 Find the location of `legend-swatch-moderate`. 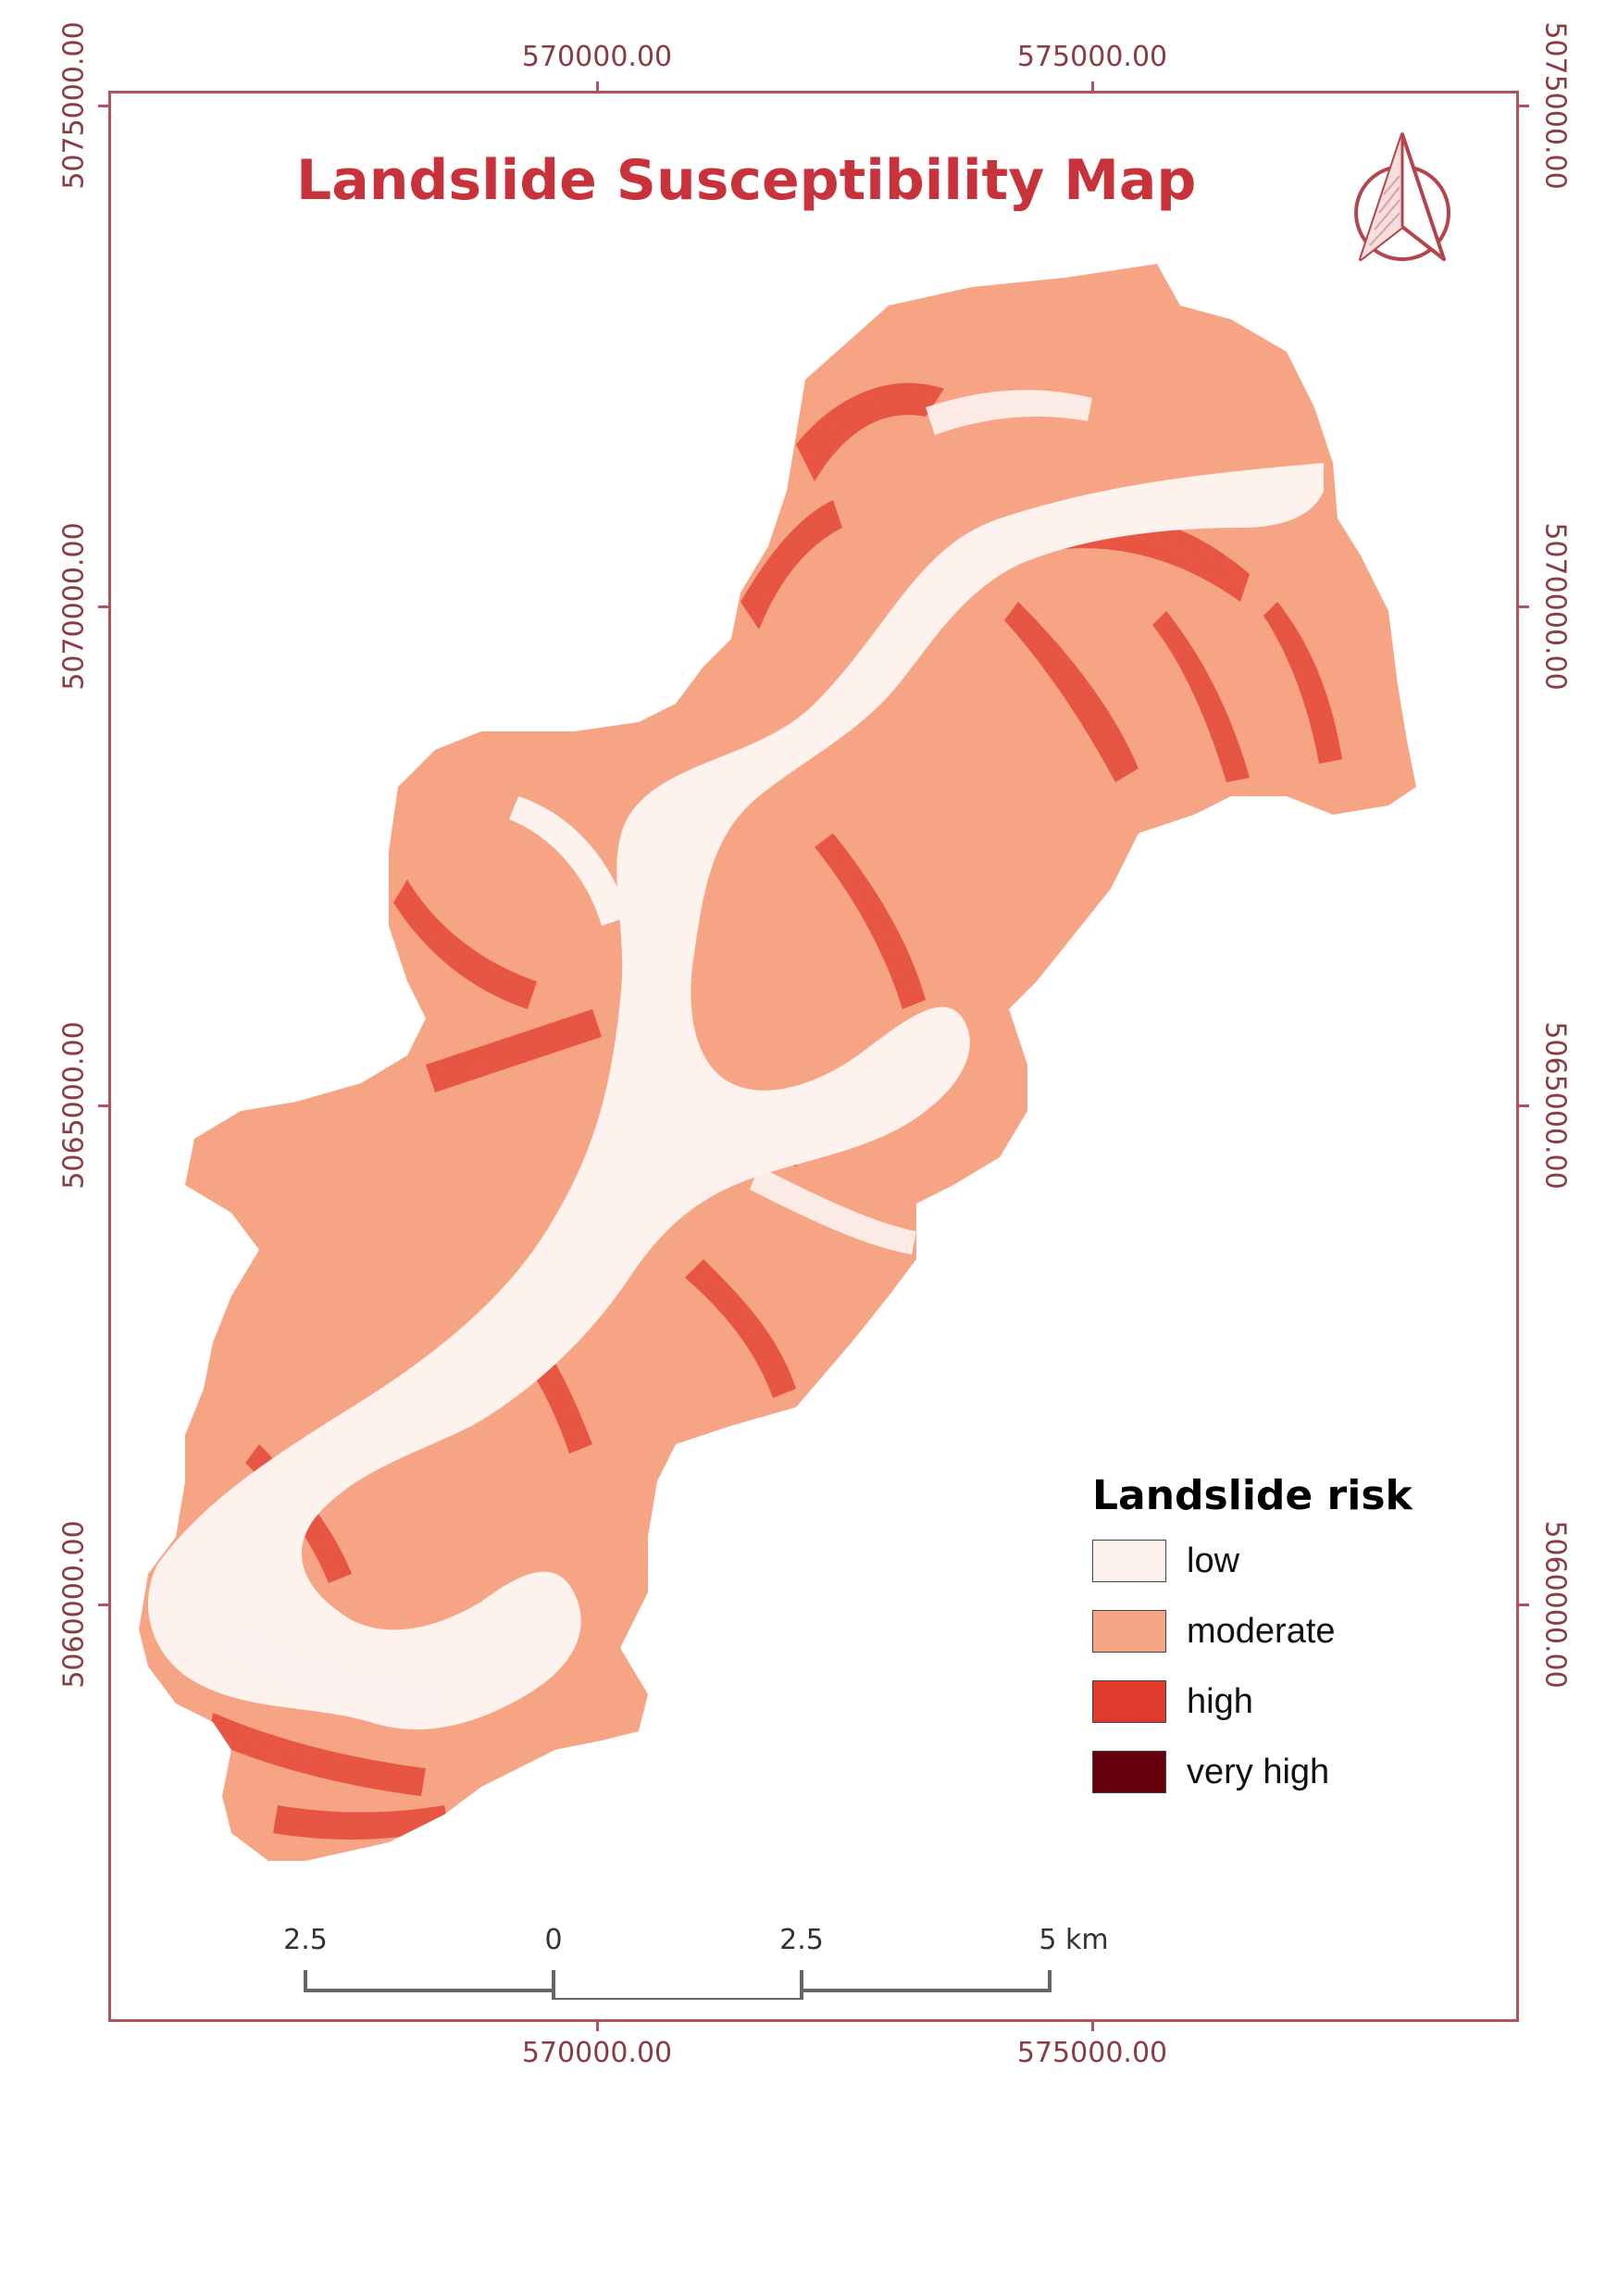

legend-swatch-moderate is located at coordinates (1129, 1631).